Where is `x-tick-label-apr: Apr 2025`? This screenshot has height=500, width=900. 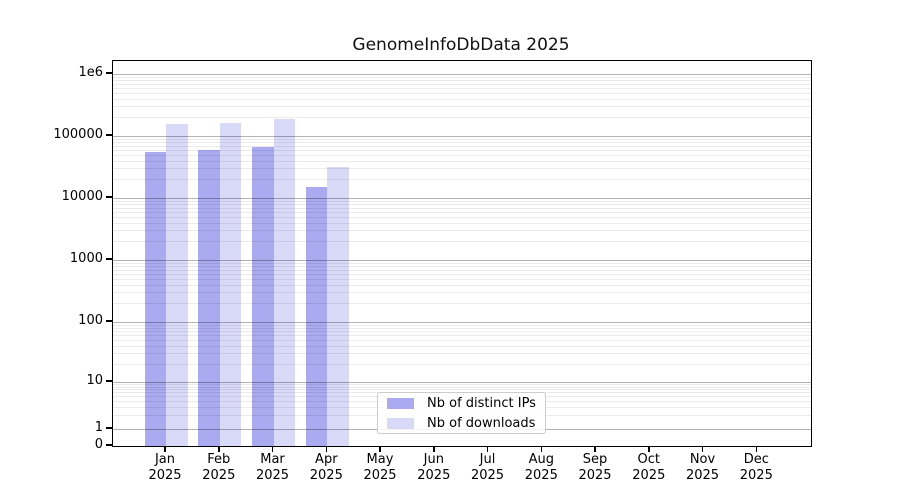 x-tick-label-apr: Apr 2025 is located at coordinates (326, 467).